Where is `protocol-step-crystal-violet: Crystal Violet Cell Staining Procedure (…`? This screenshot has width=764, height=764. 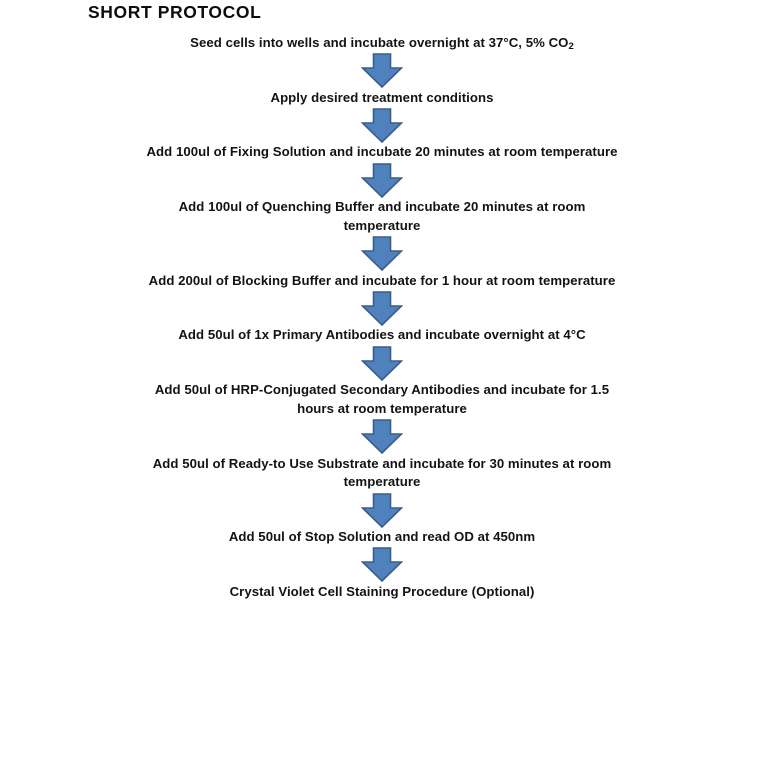 protocol-step-crystal-violet: Crystal Violet Cell Staining Procedure (… is located at coordinates (382, 592).